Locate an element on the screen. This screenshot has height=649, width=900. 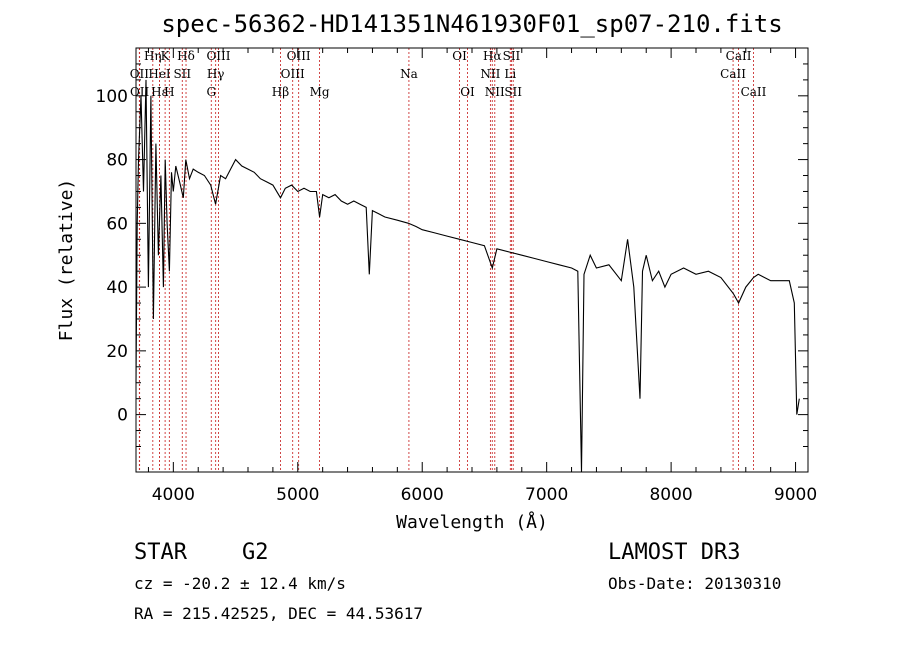
spectral-line-label: Mg is located at coordinates (320, 92).